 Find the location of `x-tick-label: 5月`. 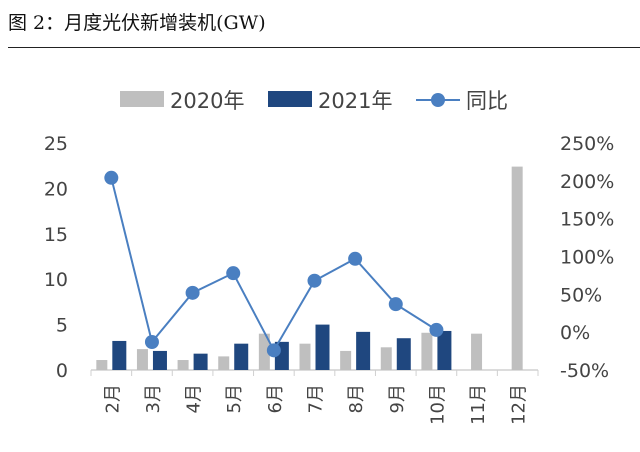

x-tick-label: 5月 is located at coordinates (234, 398).